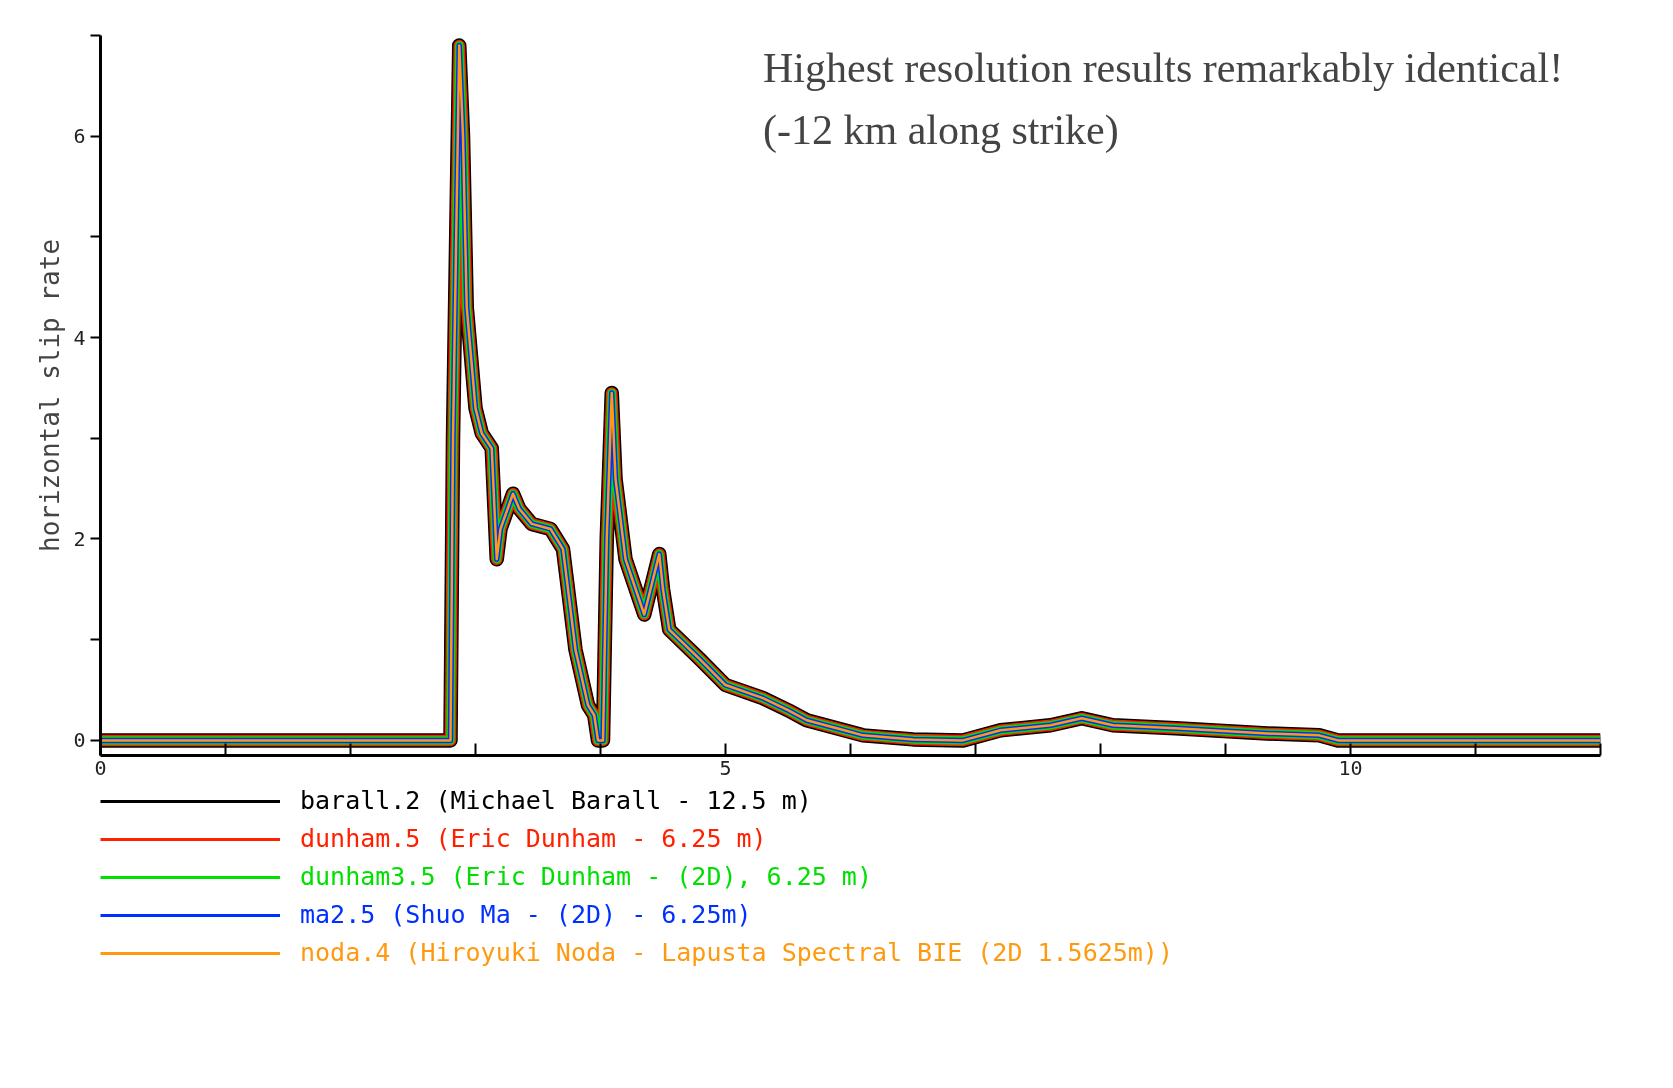  Describe the element at coordinates (79, 539) in the screenshot. I see `y-tick-label: 2` at that location.